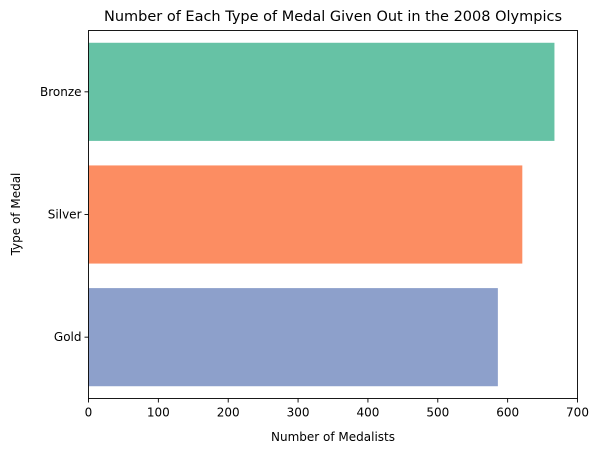 The image size is (608, 453). I want to click on x-tick-label: 300, so click(298, 413).